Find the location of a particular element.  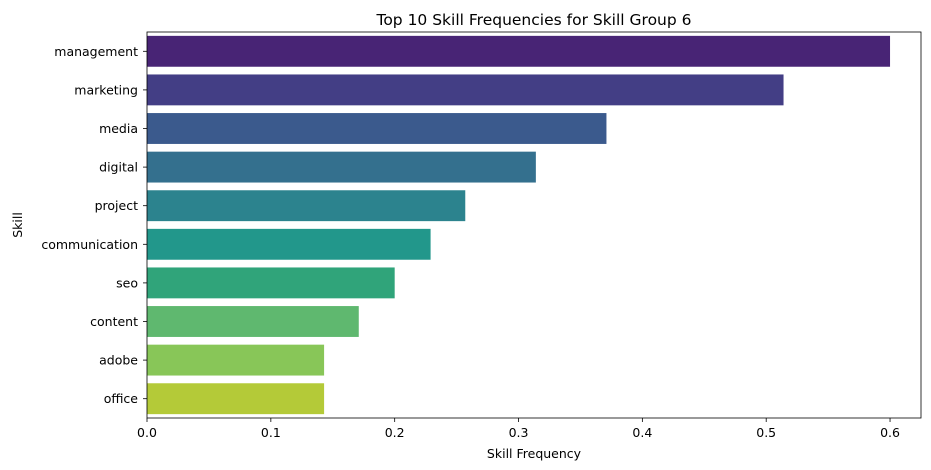

y-tick-label: office is located at coordinates (121, 398).